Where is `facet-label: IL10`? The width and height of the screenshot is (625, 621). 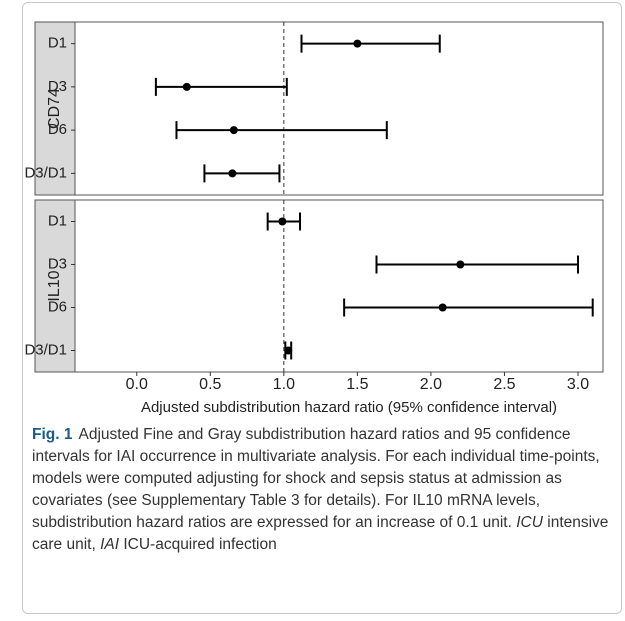 facet-label: IL10 is located at coordinates (54, 285).